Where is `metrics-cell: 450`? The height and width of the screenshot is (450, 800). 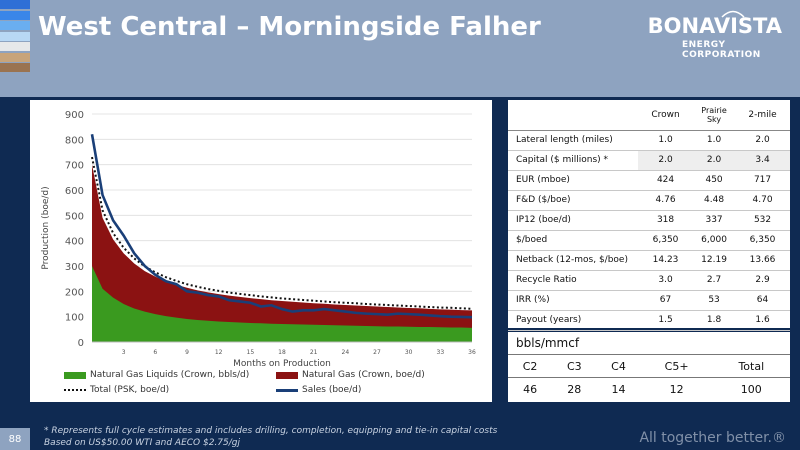 metrics-cell: 450 is located at coordinates (714, 180).